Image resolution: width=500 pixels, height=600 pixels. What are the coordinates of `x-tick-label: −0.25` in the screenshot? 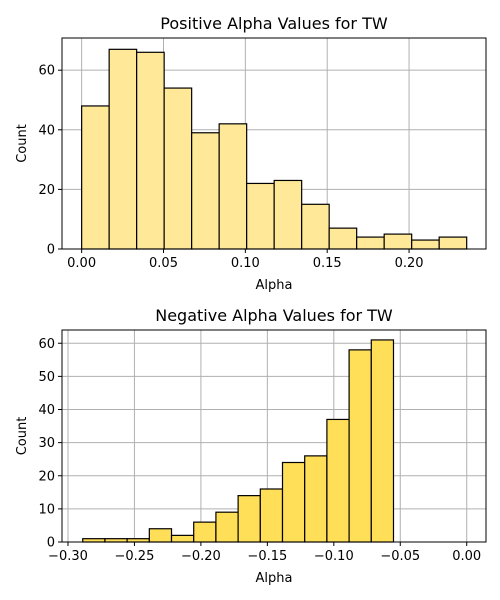 It's located at (135, 556).